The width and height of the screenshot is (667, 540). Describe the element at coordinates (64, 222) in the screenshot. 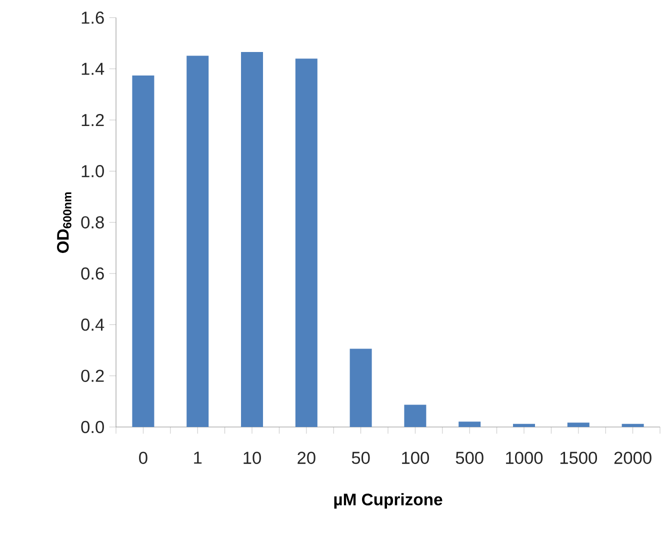

I see `y-axis-title: OD$_{600nm}$` at that location.